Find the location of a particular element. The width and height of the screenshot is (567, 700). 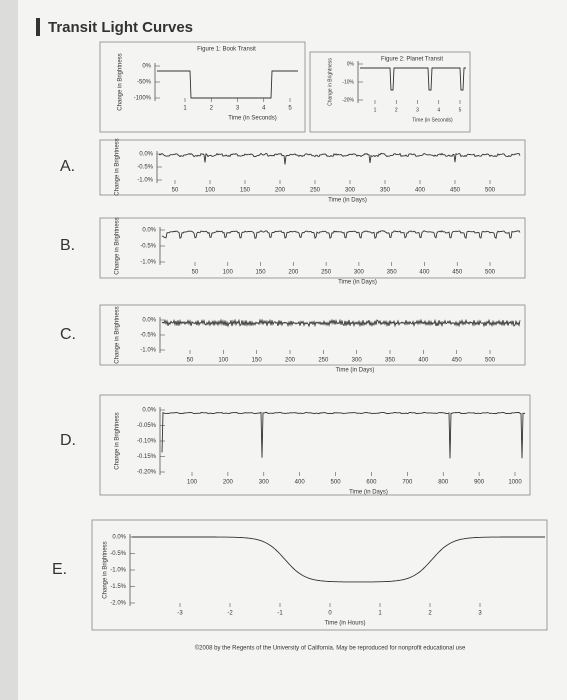

panel-letter: C. is located at coordinates (68, 334).